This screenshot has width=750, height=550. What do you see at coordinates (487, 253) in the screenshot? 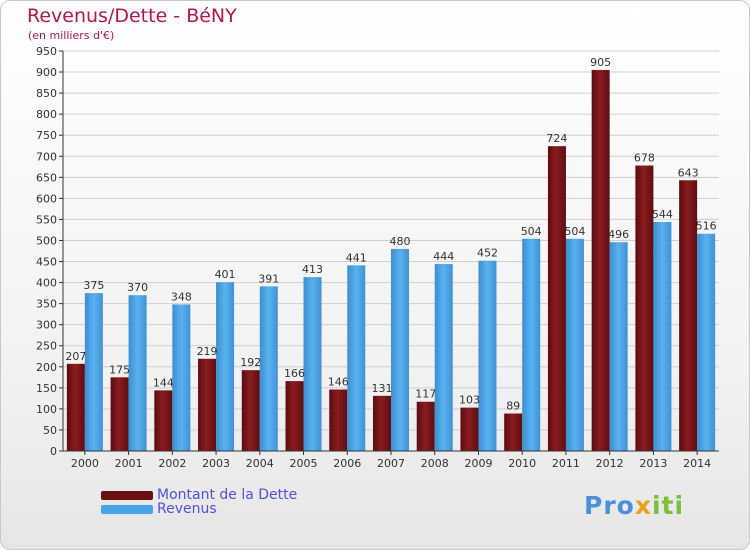
I see `value-label-revenus: 452` at bounding box center [487, 253].